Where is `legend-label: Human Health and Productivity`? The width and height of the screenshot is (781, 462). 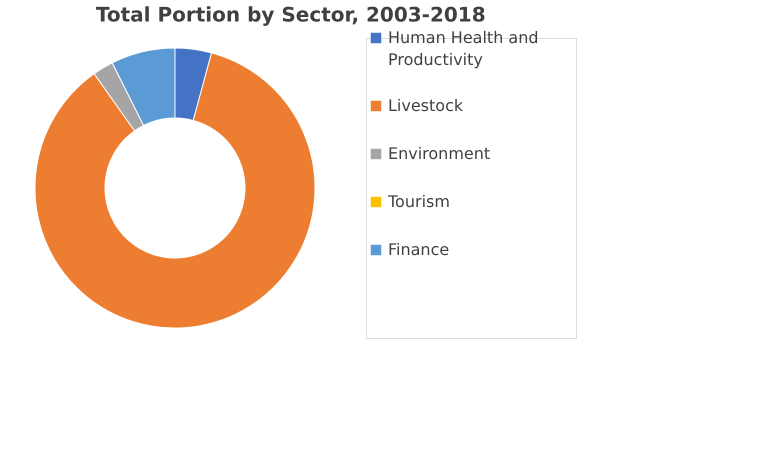 legend-label: Human Health and Productivity is located at coordinates (463, 48).